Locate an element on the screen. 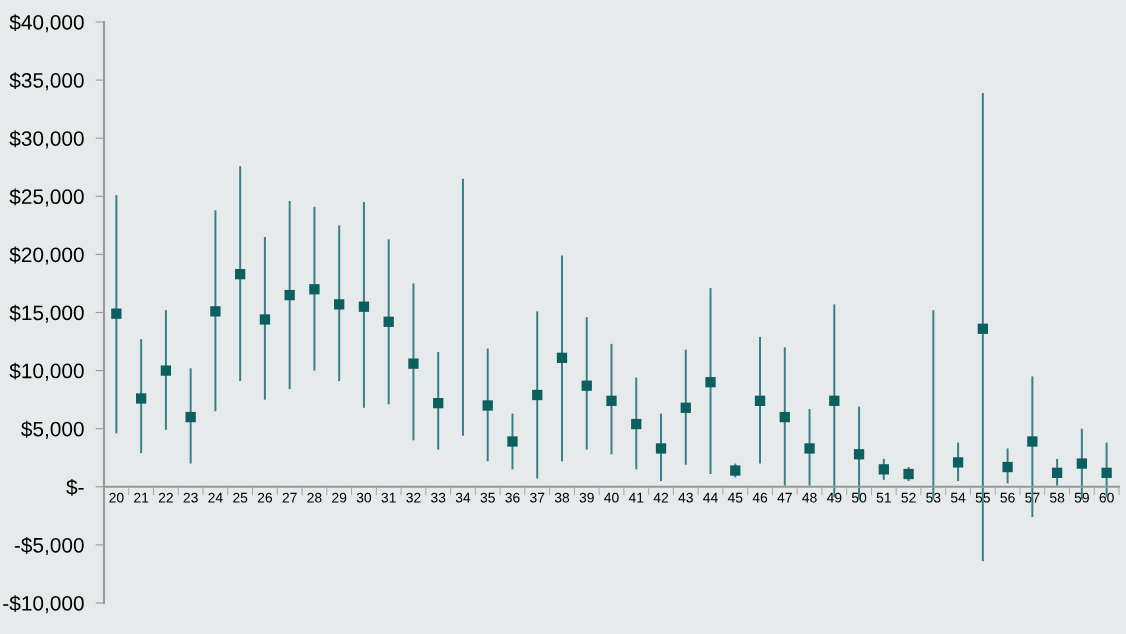  x-tick-label: 26 is located at coordinates (265, 497).